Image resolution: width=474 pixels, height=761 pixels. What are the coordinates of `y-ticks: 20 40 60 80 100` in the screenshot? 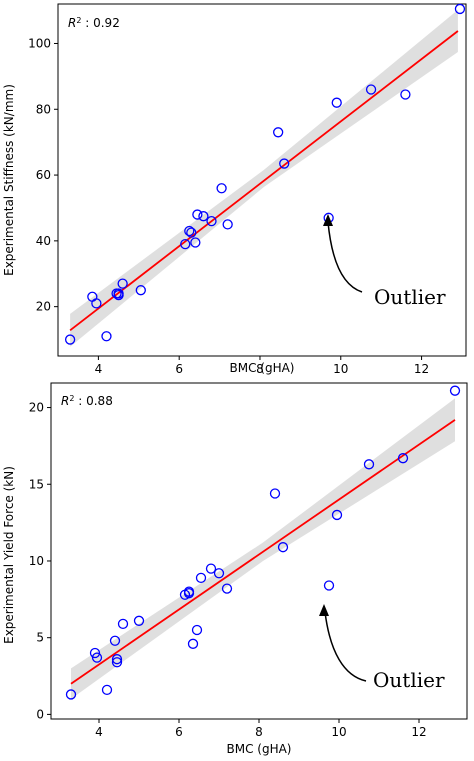 It's located at (43, 175).